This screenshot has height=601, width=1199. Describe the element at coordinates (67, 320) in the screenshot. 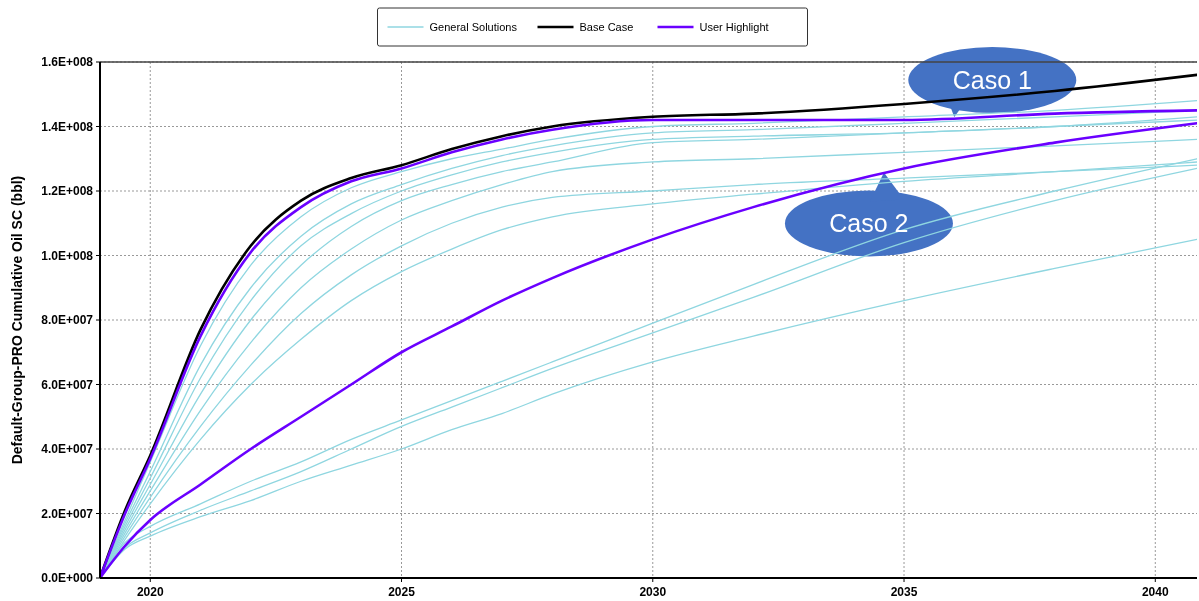

I see `y-tick-label: 8.0E+007` at that location.